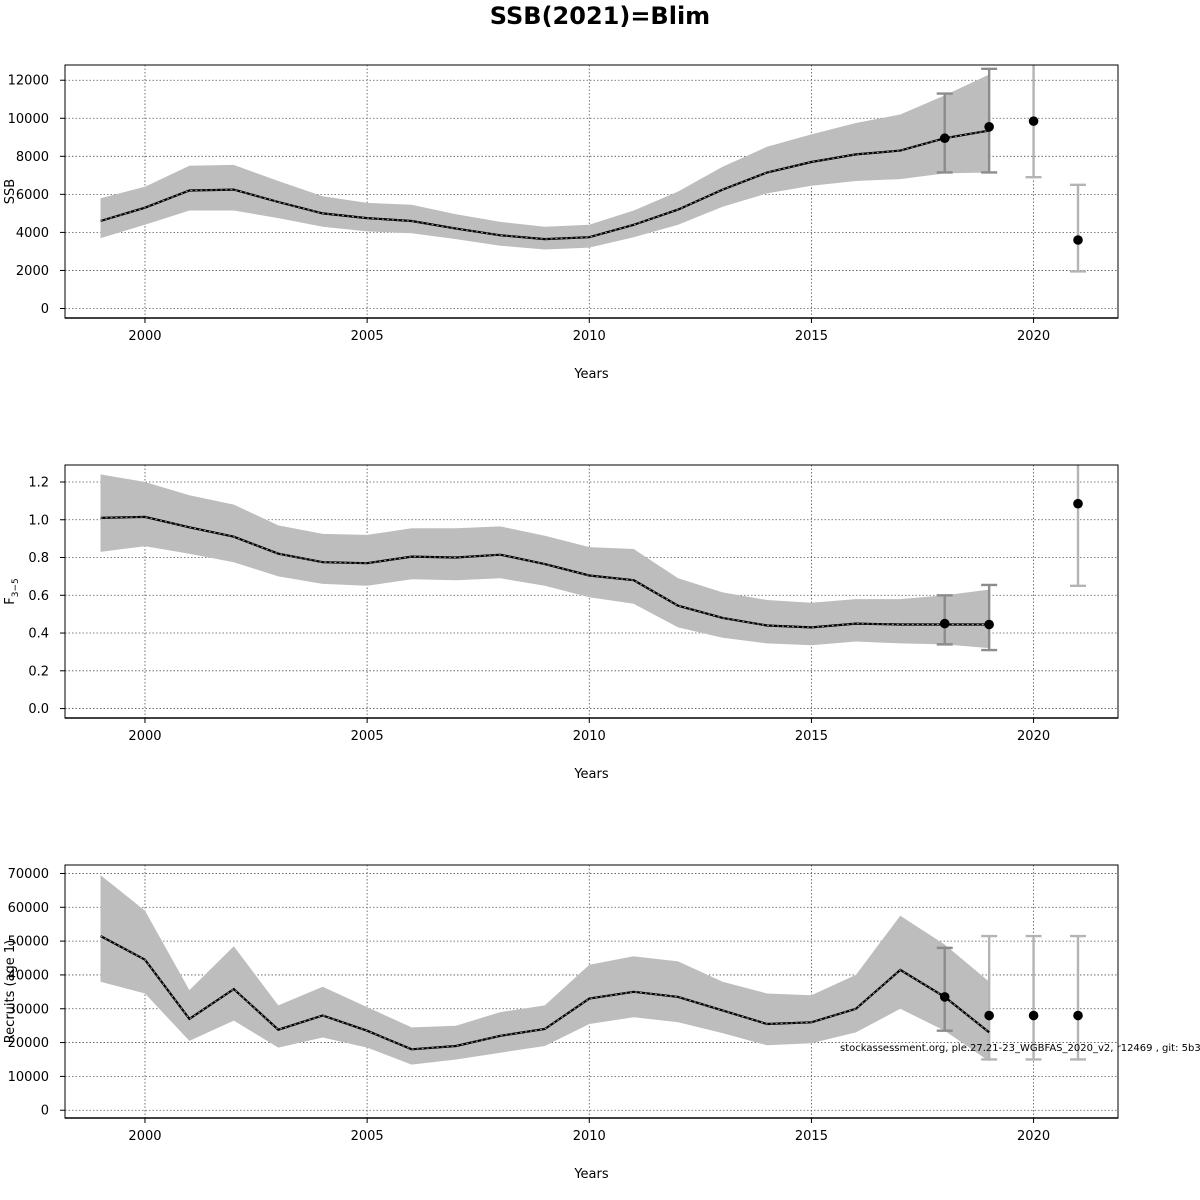 The image size is (1200, 1200). I want to click on y-tick-label: 0.6, so click(38, 596).